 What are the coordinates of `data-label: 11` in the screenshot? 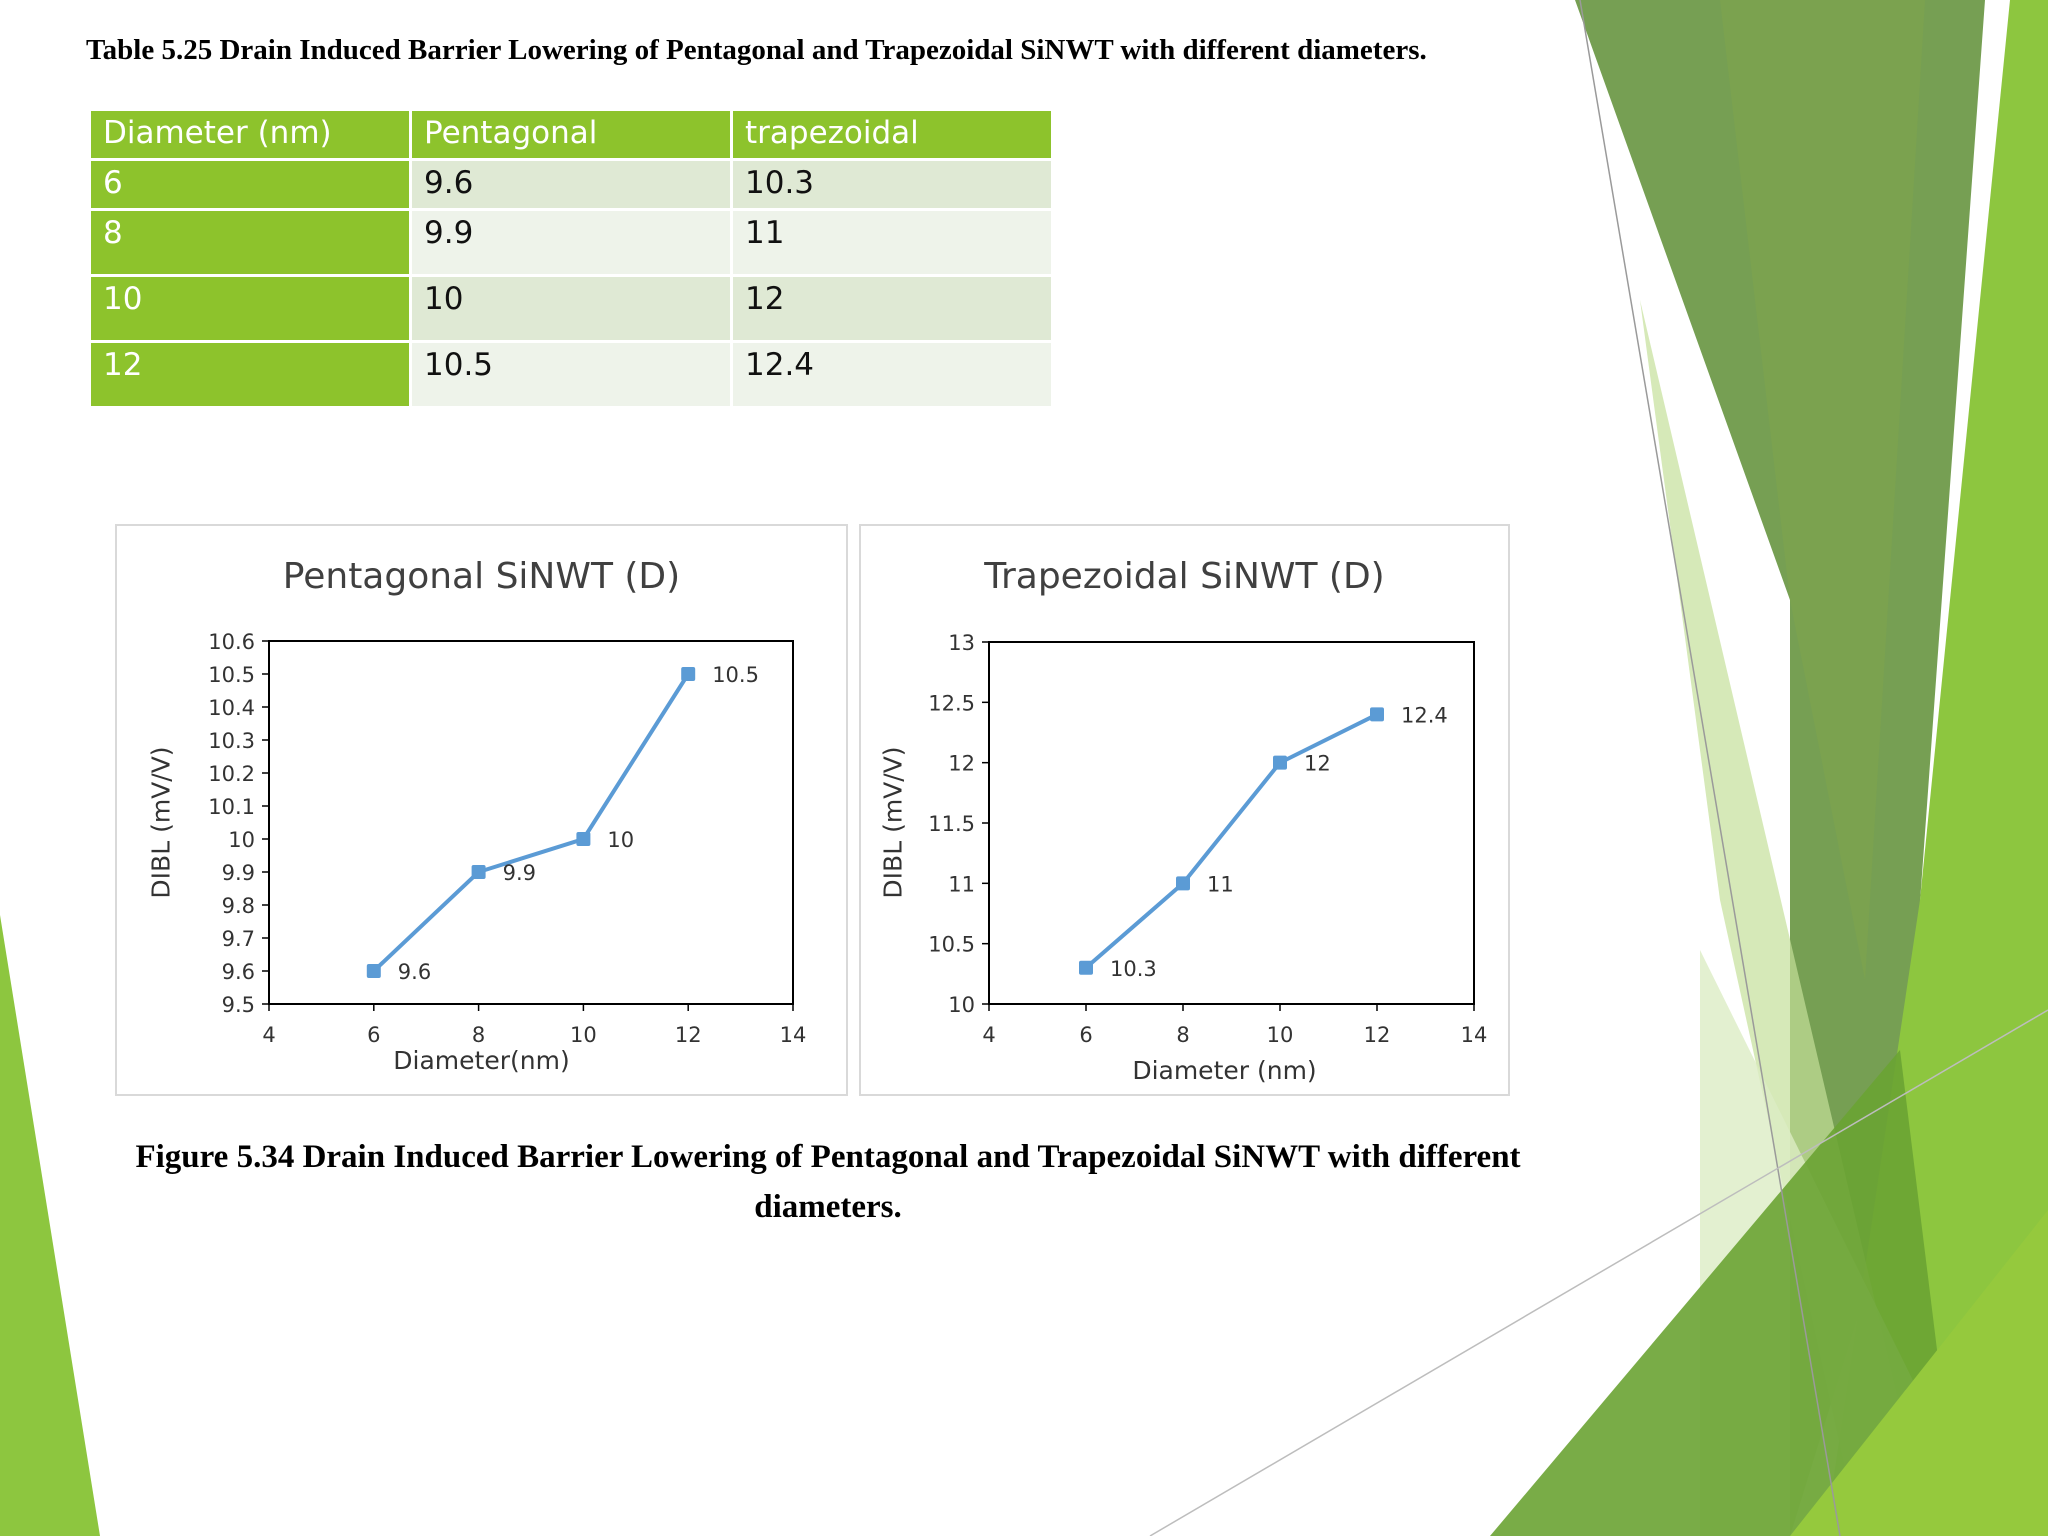 It's located at (1220, 884).